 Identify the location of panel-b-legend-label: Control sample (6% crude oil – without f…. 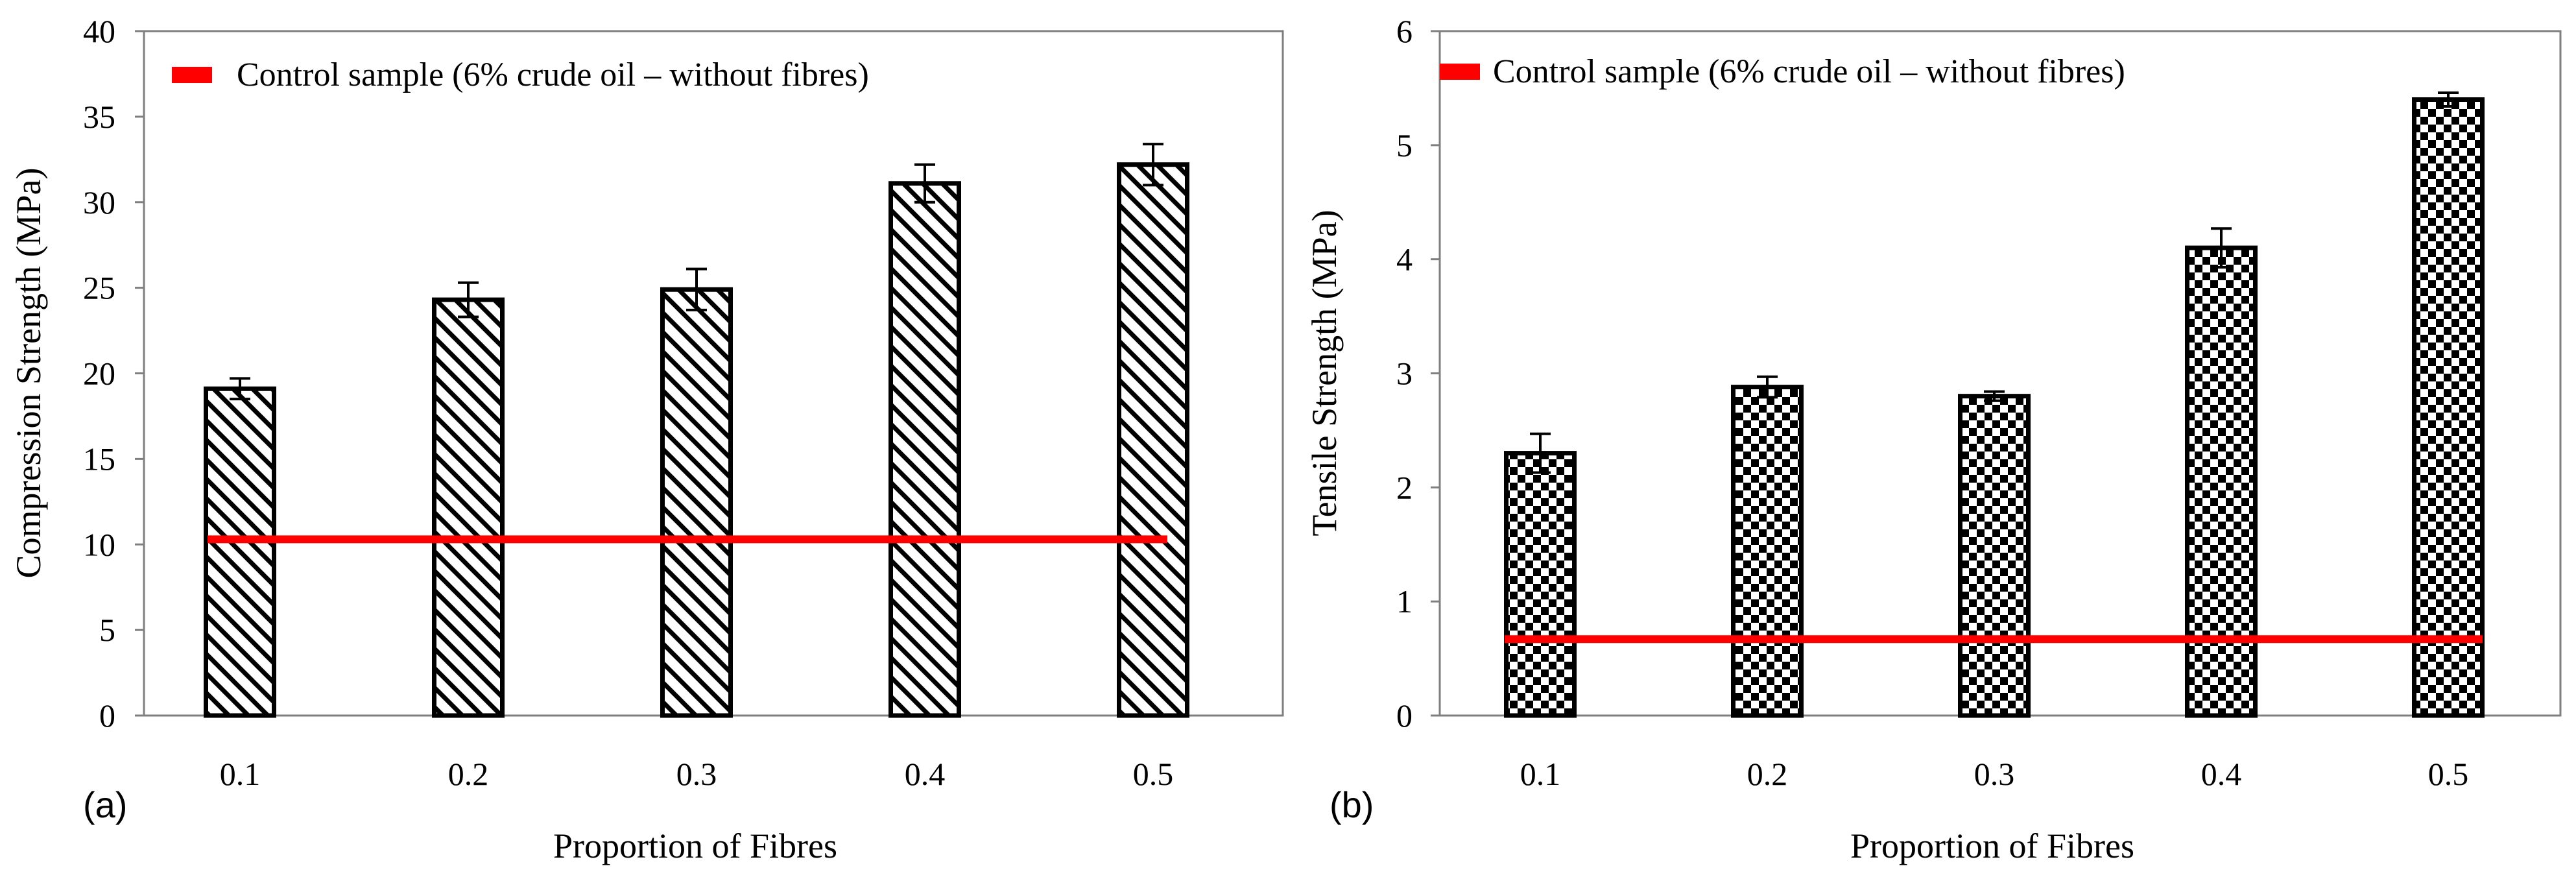
(1809, 71).